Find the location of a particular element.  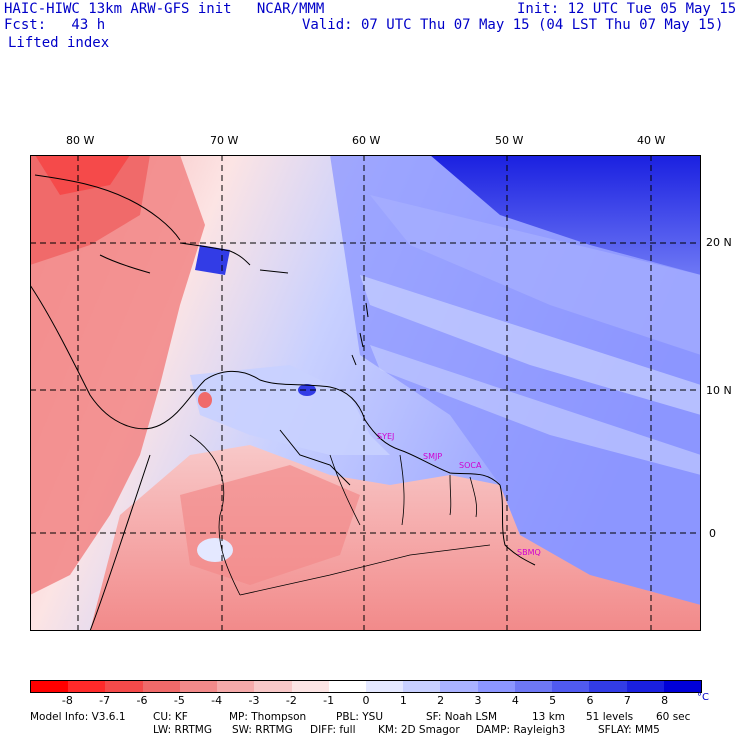

model-info-timestep: 60 sec is located at coordinates (673, 717).